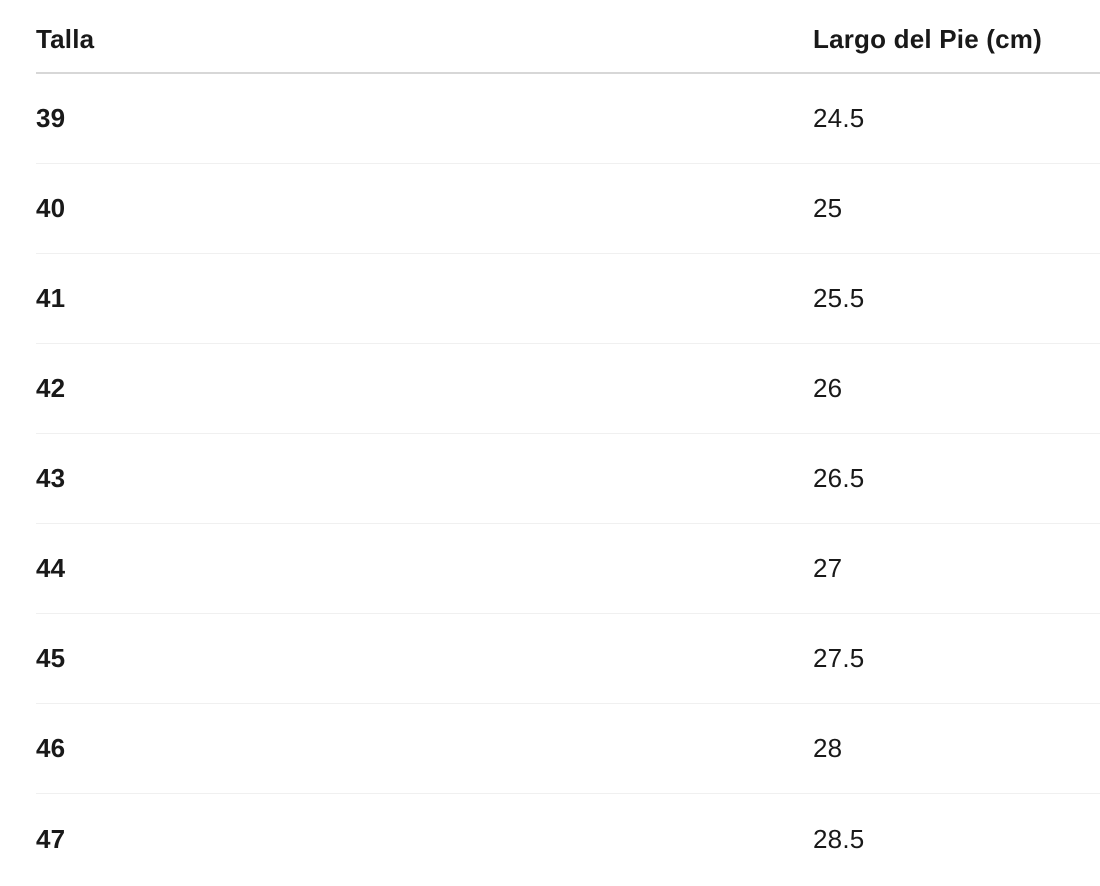 Image resolution: width=1100 pixels, height=886 pixels. Describe the element at coordinates (839, 298) in the screenshot. I see `length-cell: 25.5` at that location.